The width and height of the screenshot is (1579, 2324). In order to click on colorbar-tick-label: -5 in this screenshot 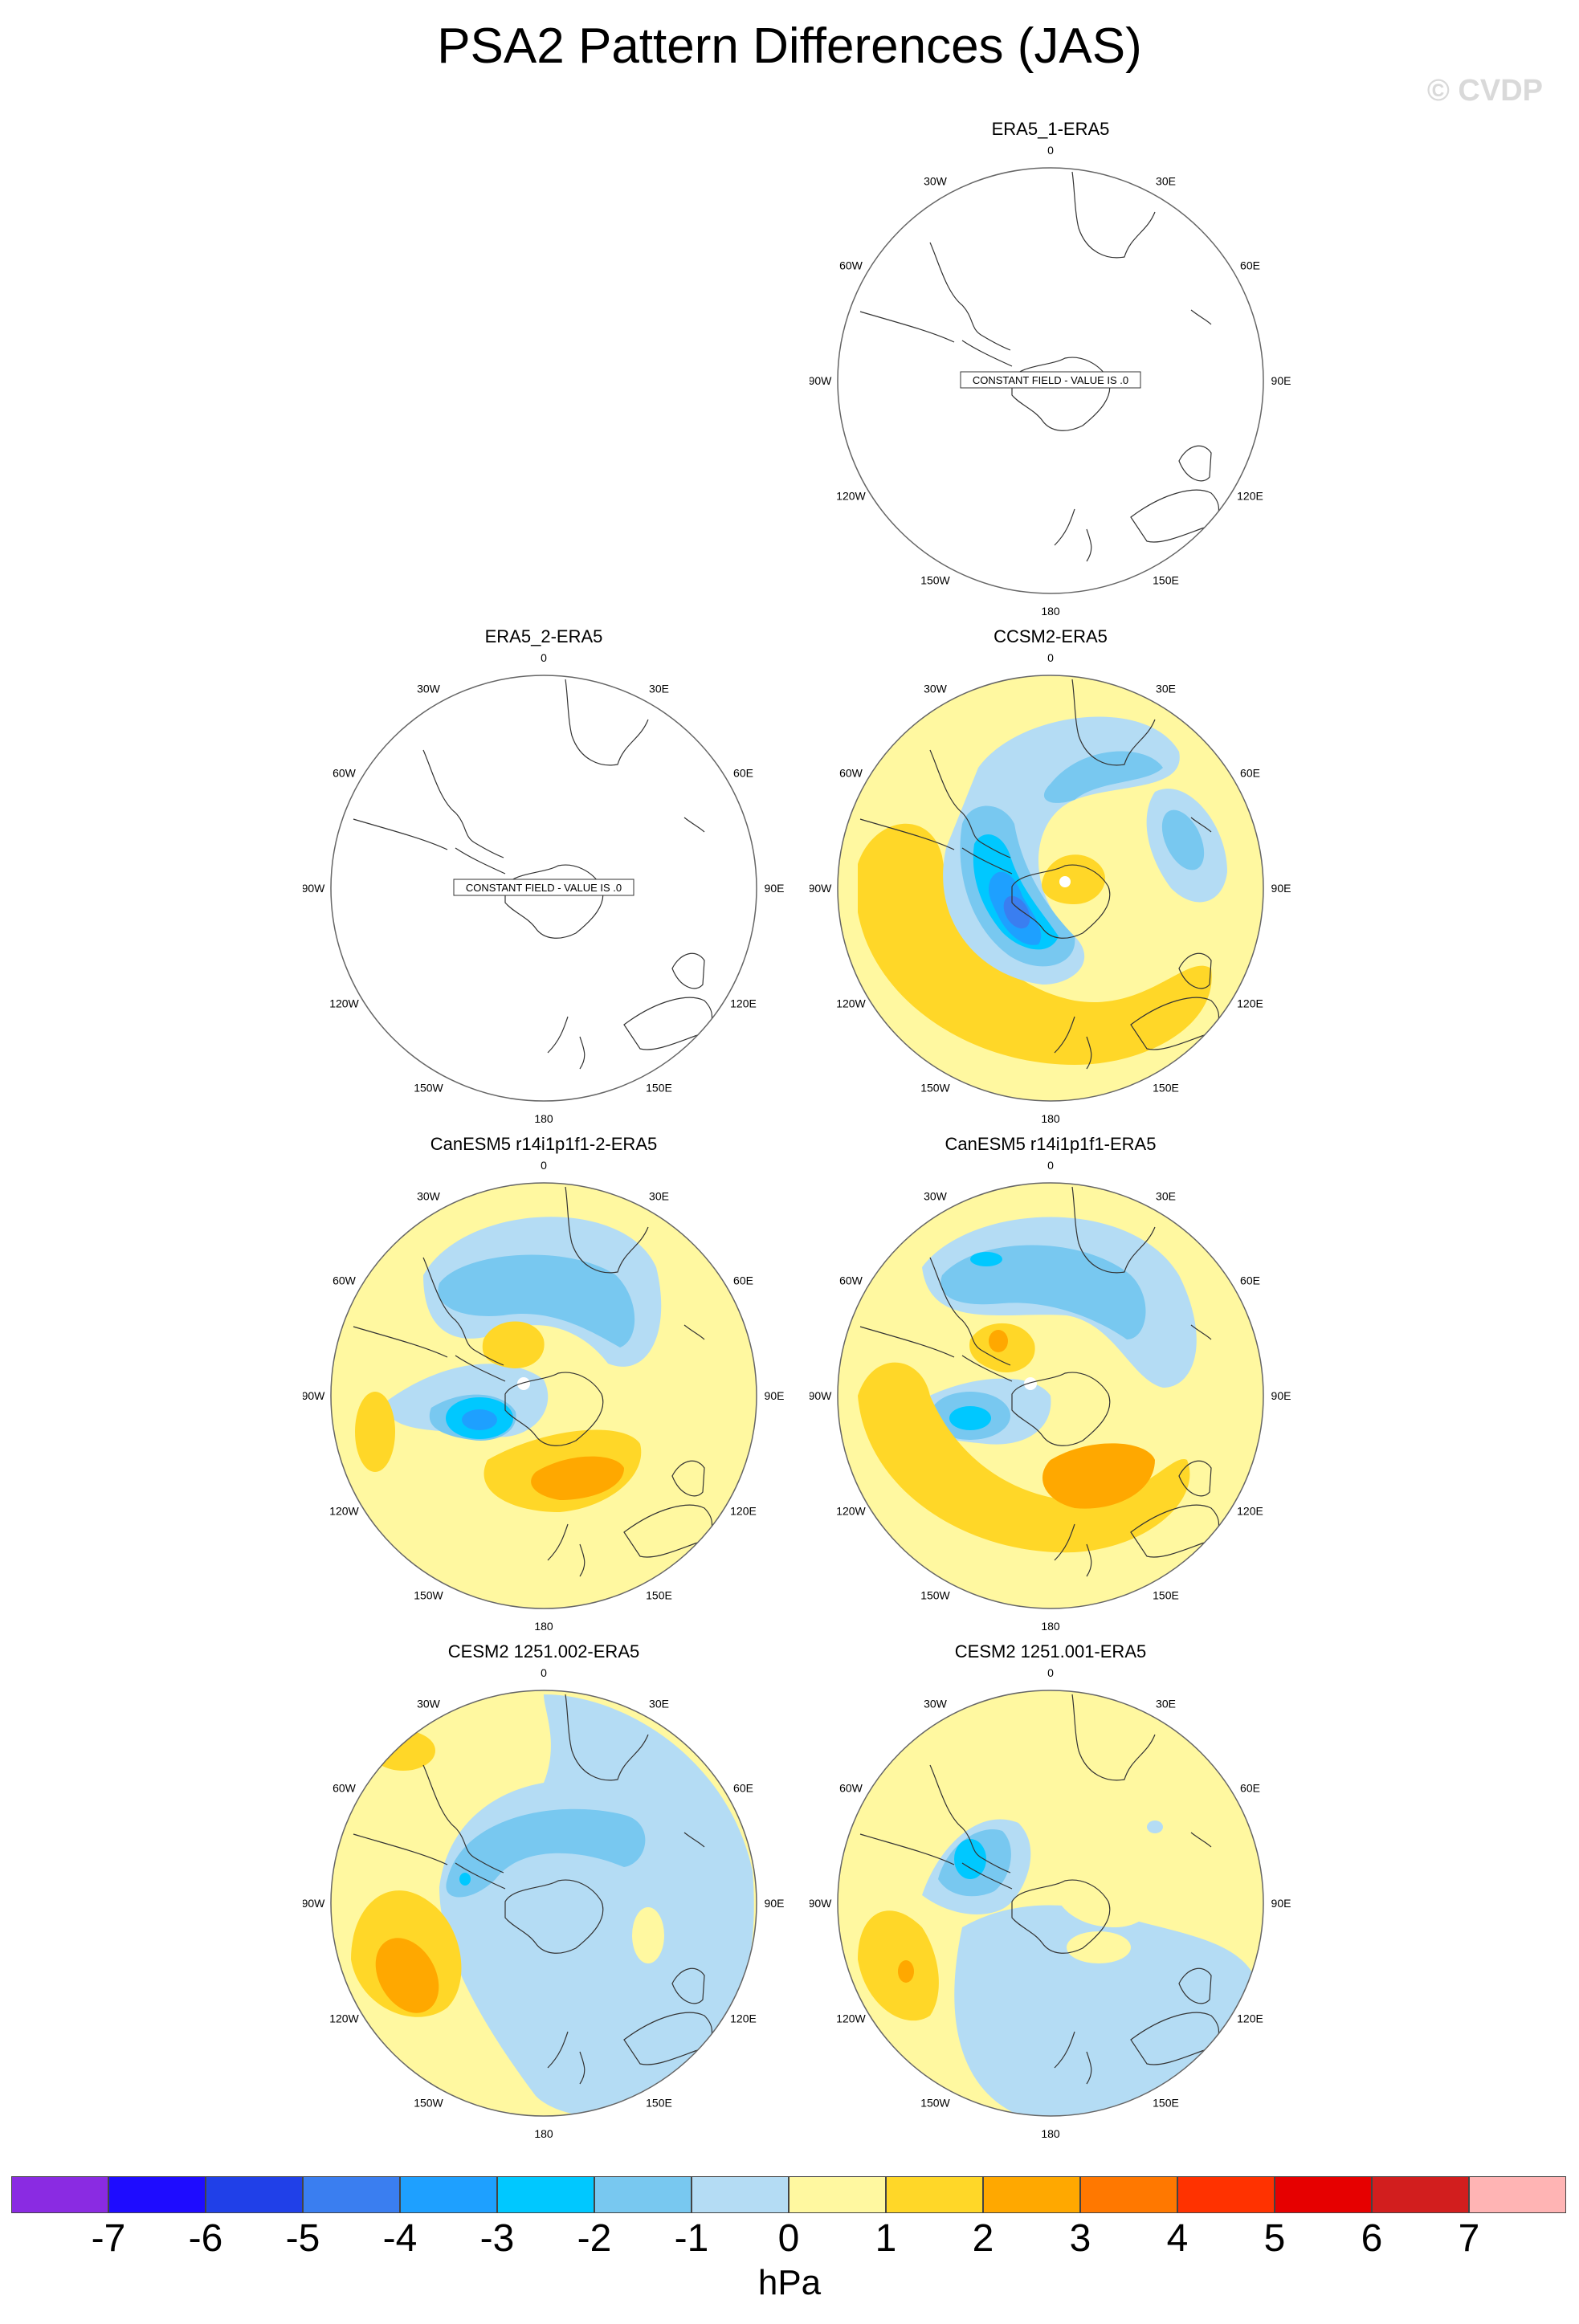, I will do `click(302, 2239)`.